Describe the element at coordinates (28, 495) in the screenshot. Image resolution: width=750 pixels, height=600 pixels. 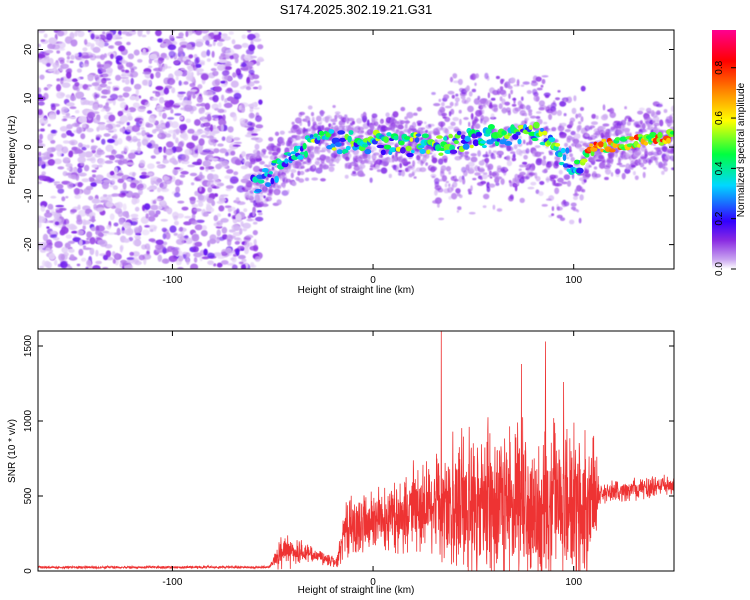
I see `snr-y-tick-label: 500` at that location.